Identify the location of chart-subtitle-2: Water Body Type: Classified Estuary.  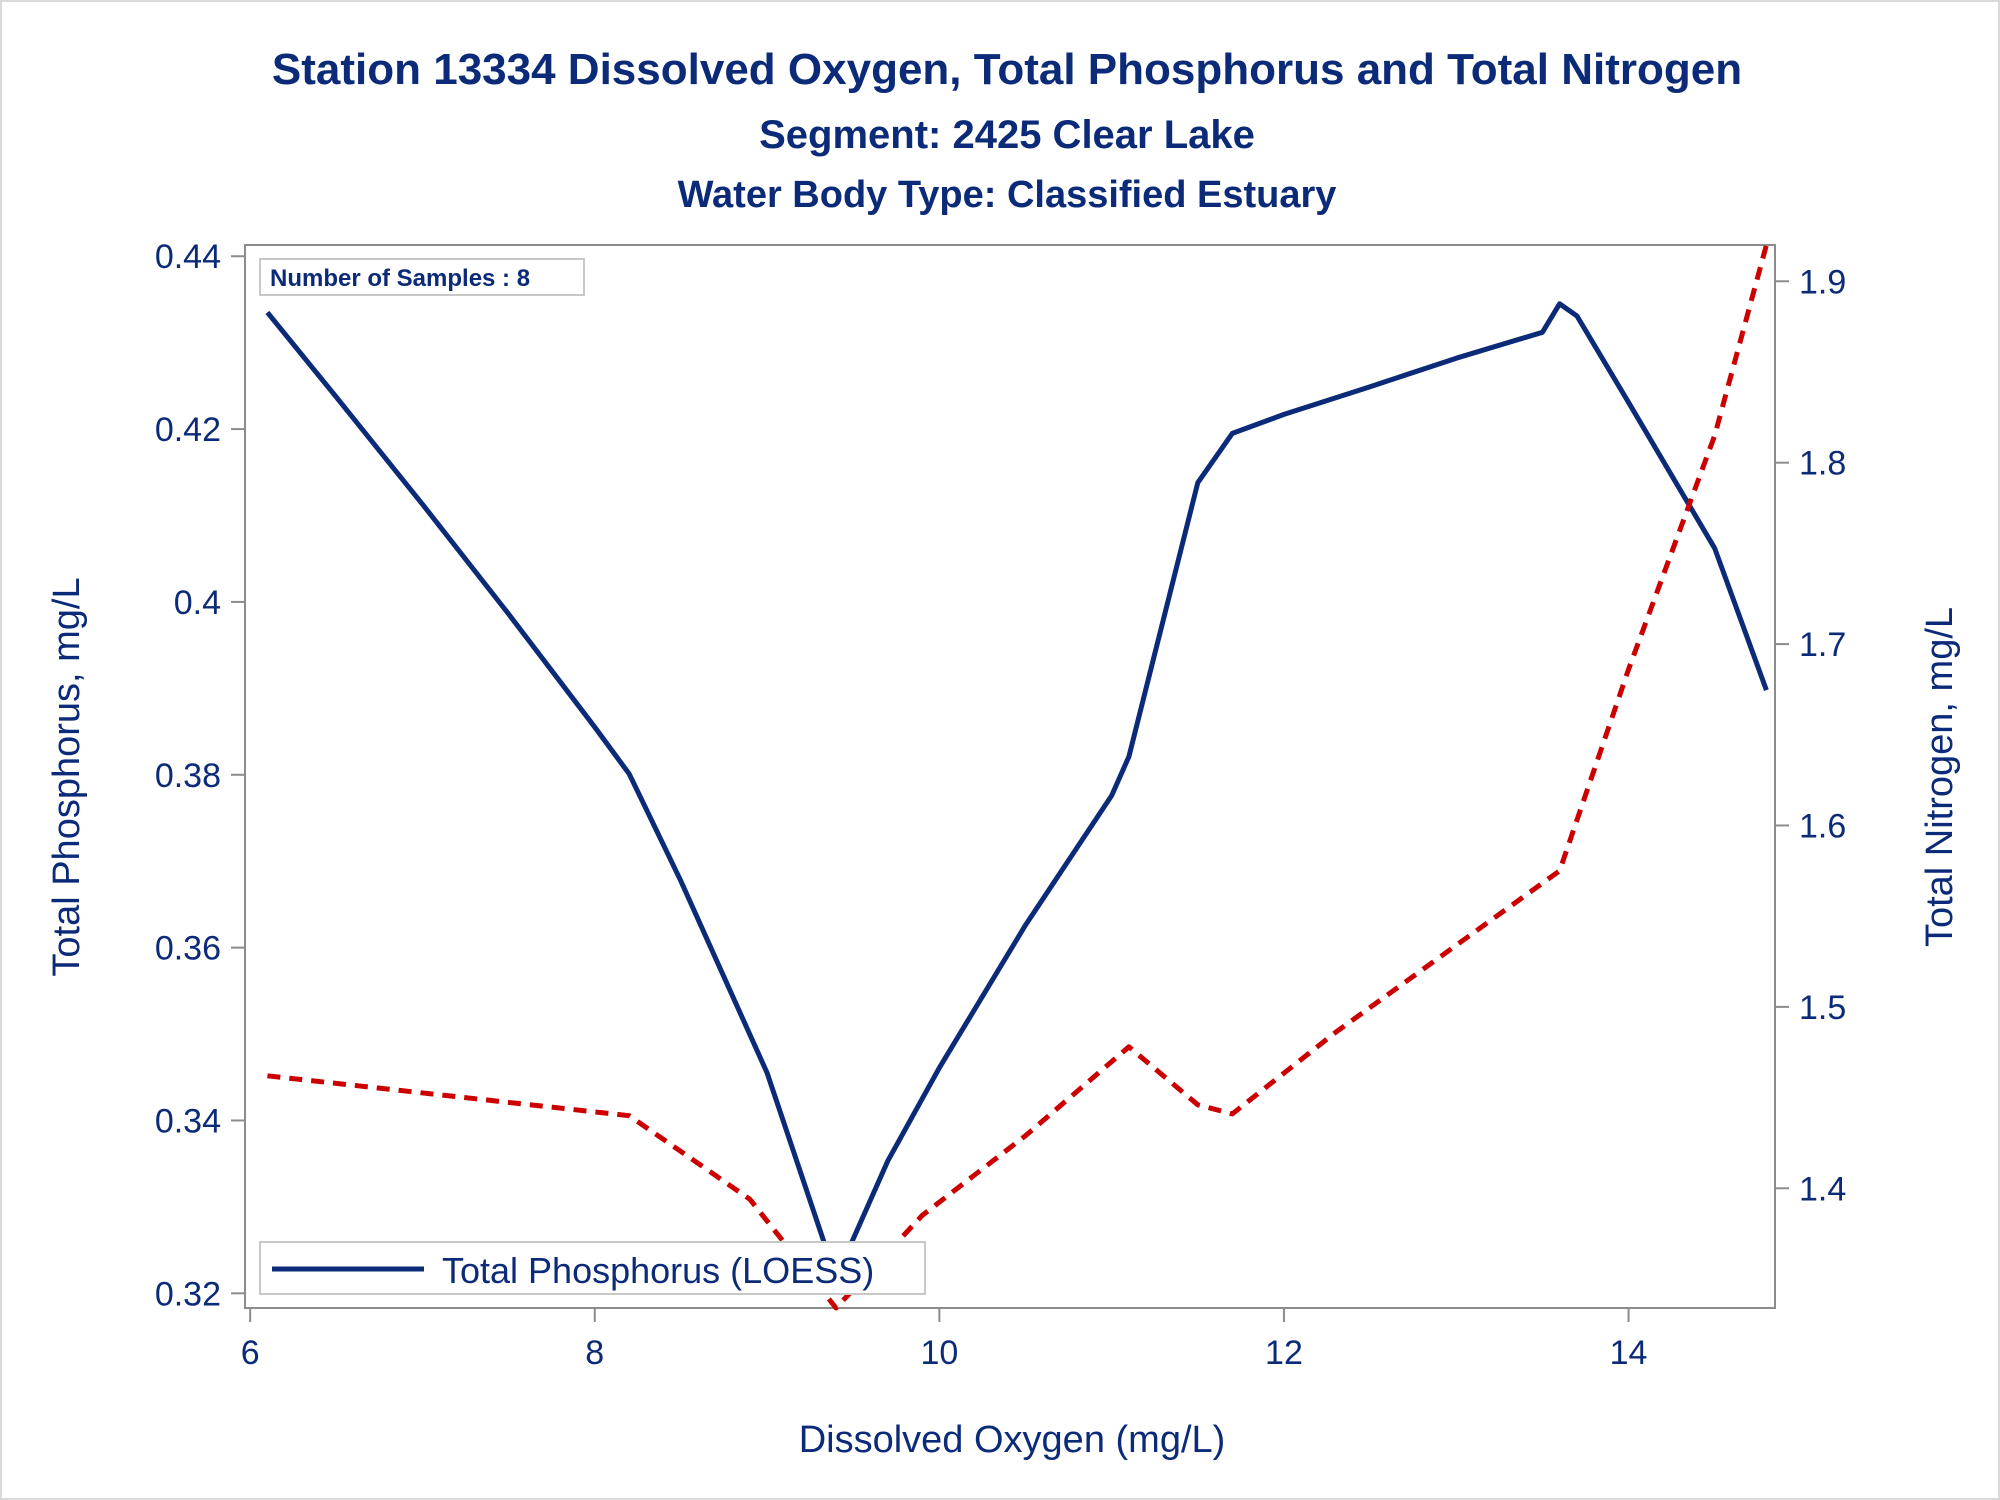
(1007, 195).